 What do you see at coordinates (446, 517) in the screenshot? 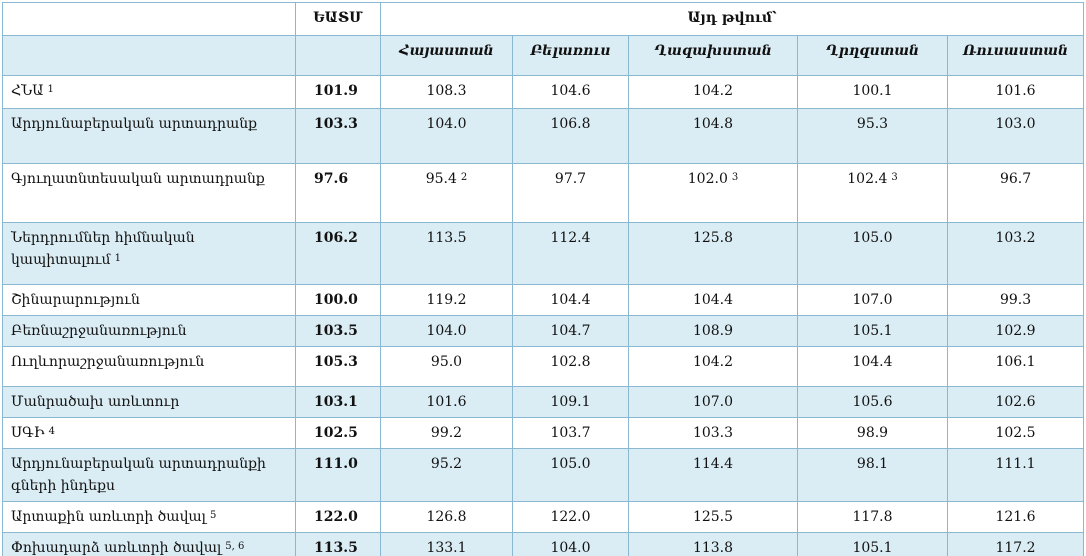
I see `country-value: 126.8` at bounding box center [446, 517].